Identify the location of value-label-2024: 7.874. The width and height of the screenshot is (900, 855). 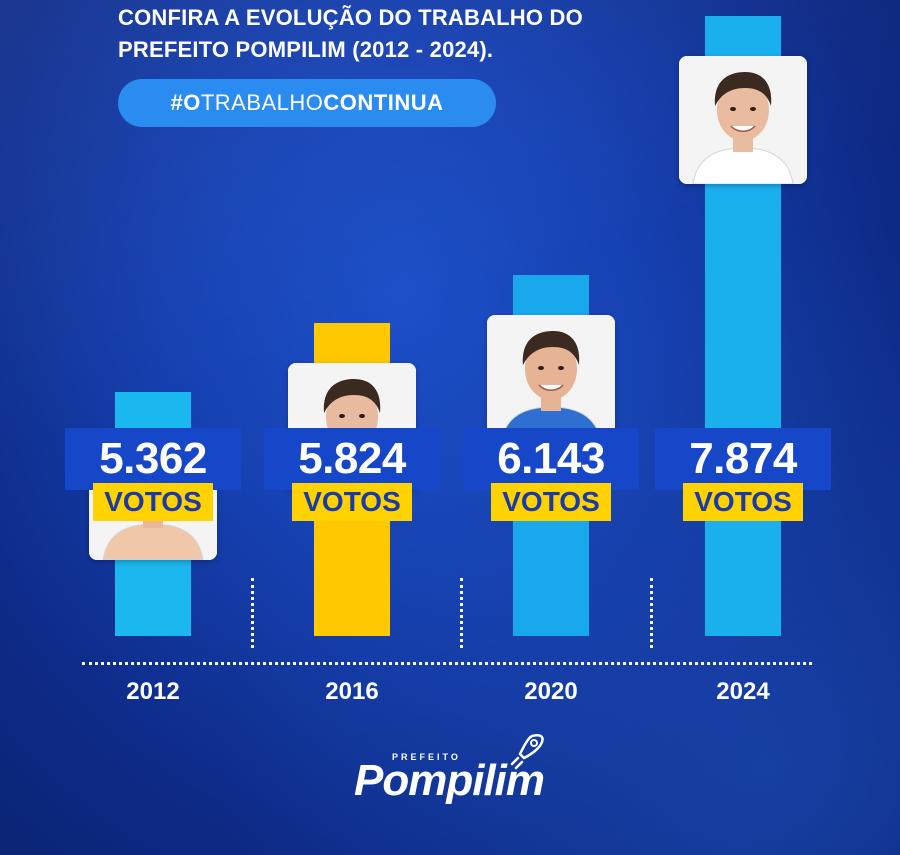
(743, 459).